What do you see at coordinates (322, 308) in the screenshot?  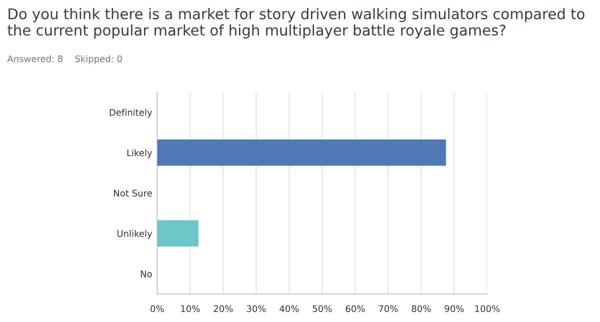 I see `x-tick-label: 50%` at bounding box center [322, 308].